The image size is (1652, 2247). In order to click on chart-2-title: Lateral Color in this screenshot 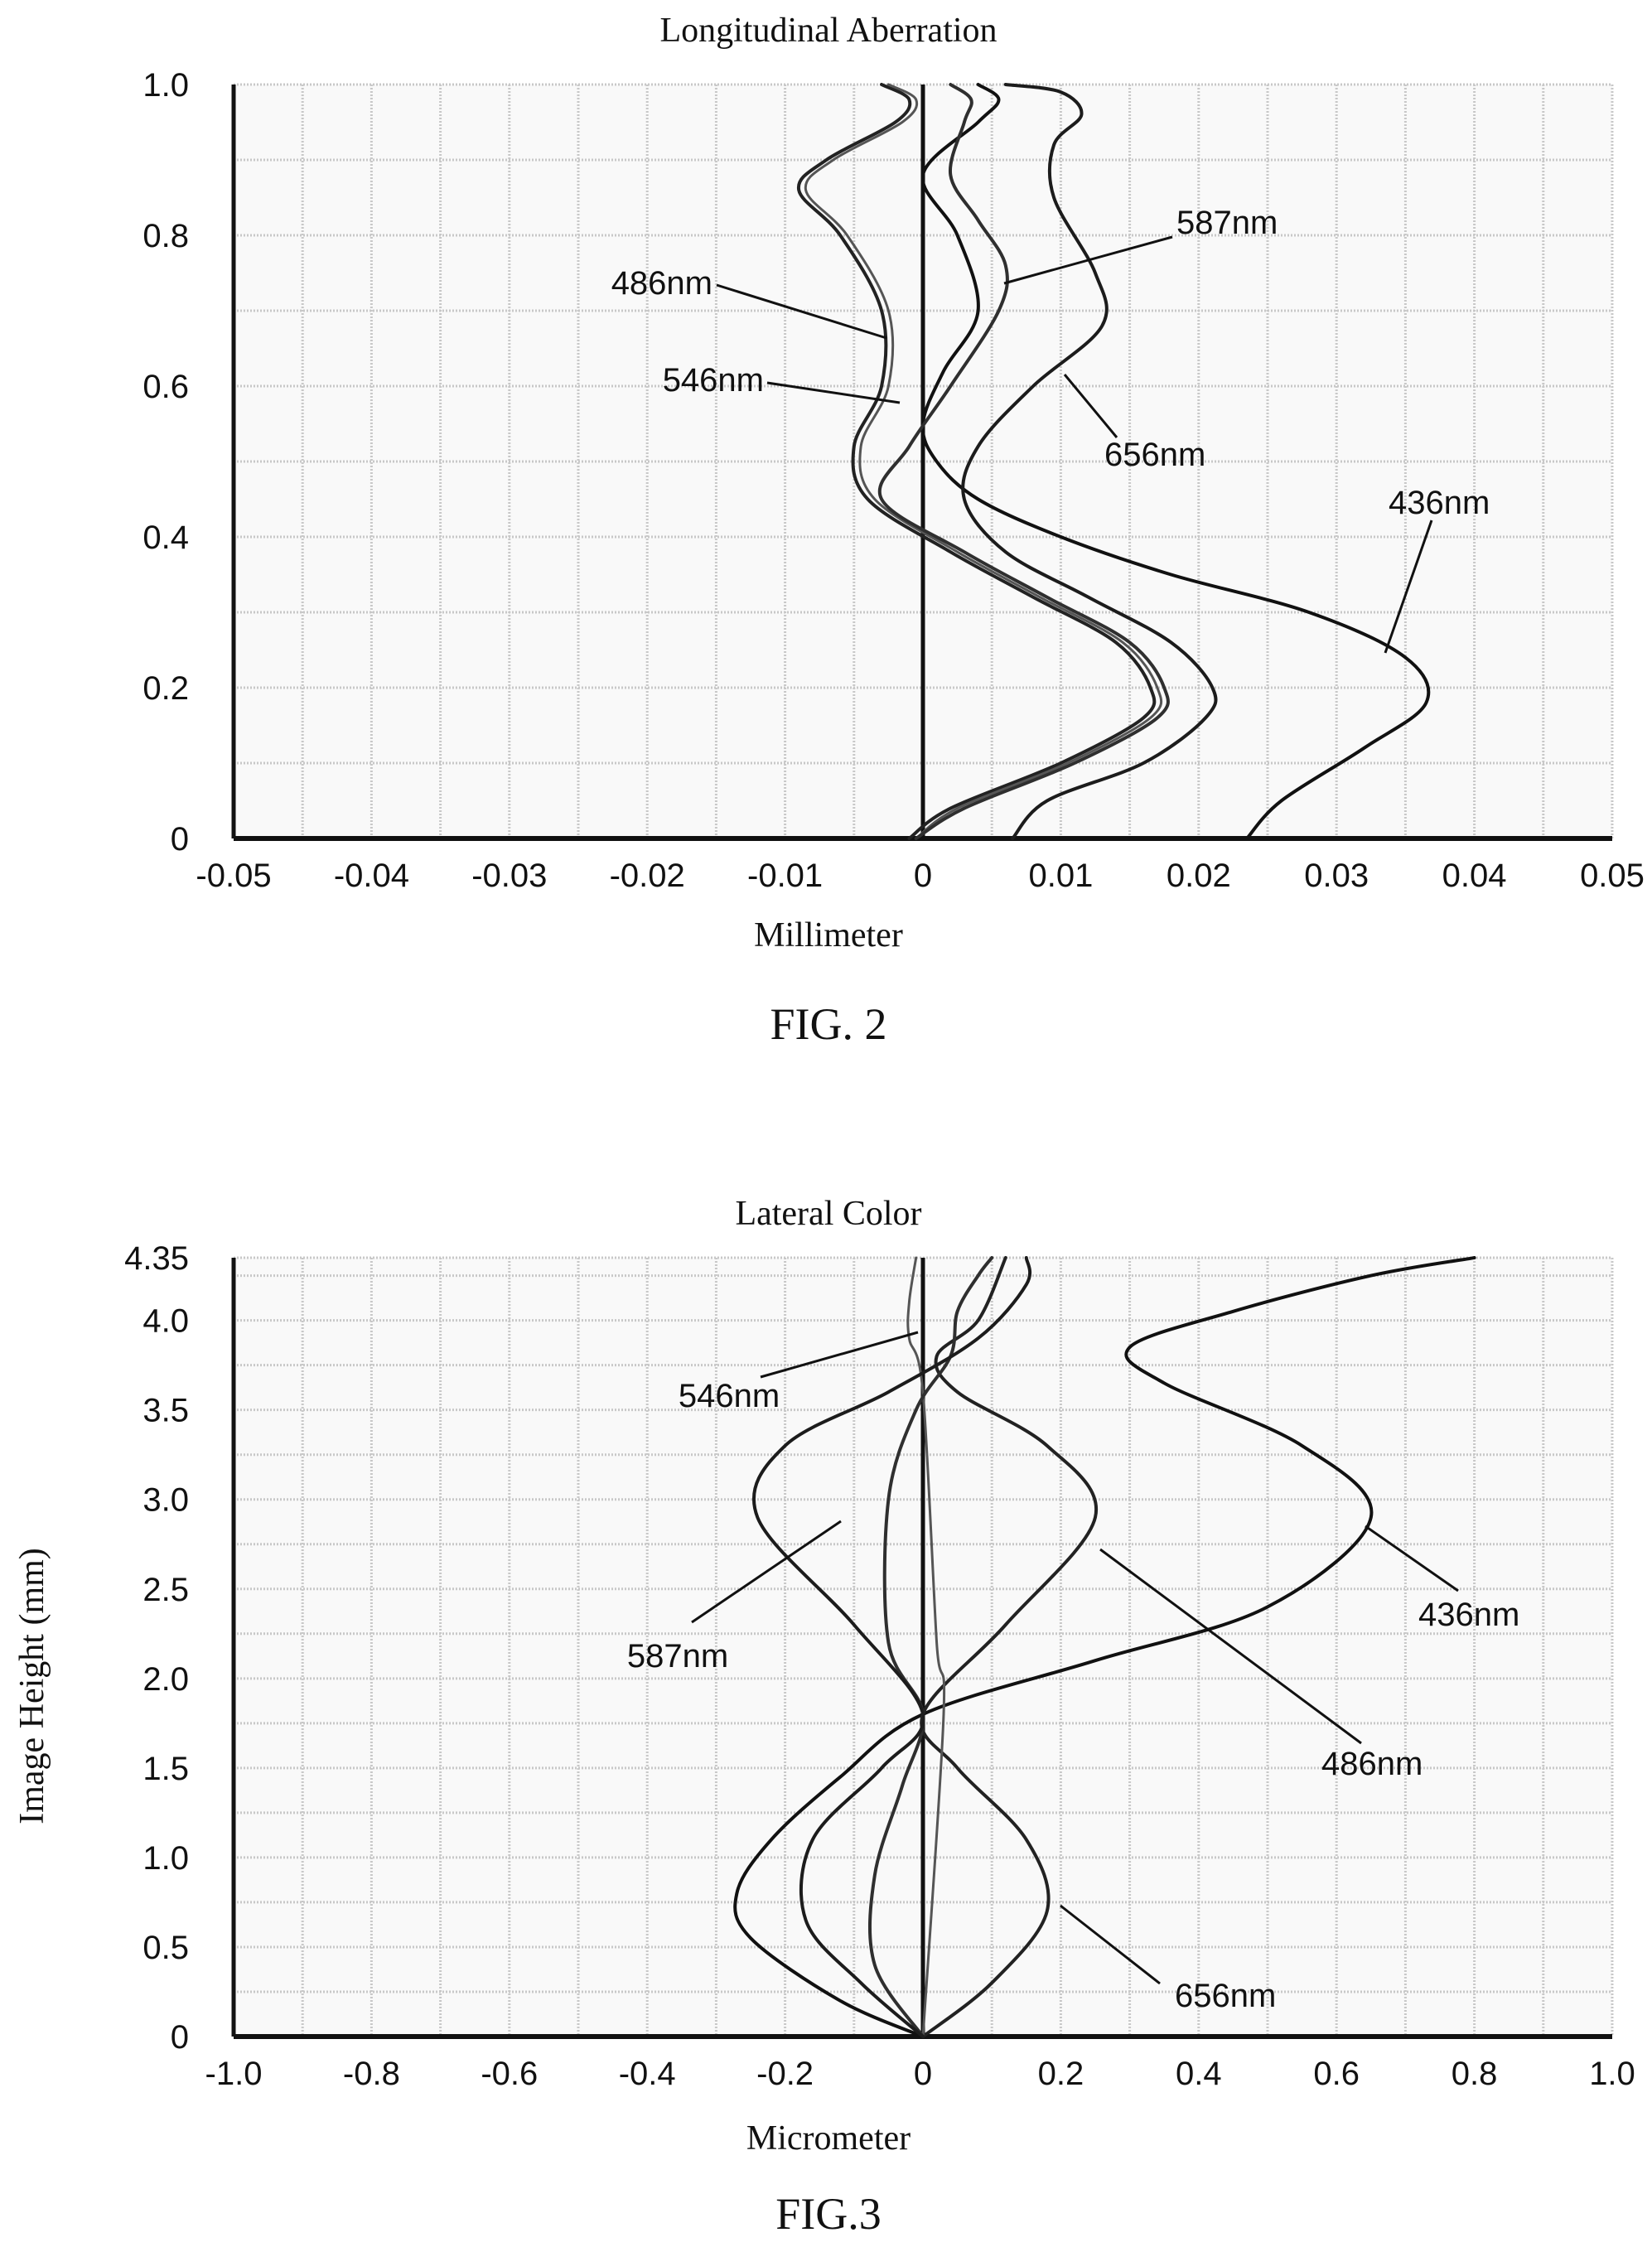, I will do `click(828, 1214)`.